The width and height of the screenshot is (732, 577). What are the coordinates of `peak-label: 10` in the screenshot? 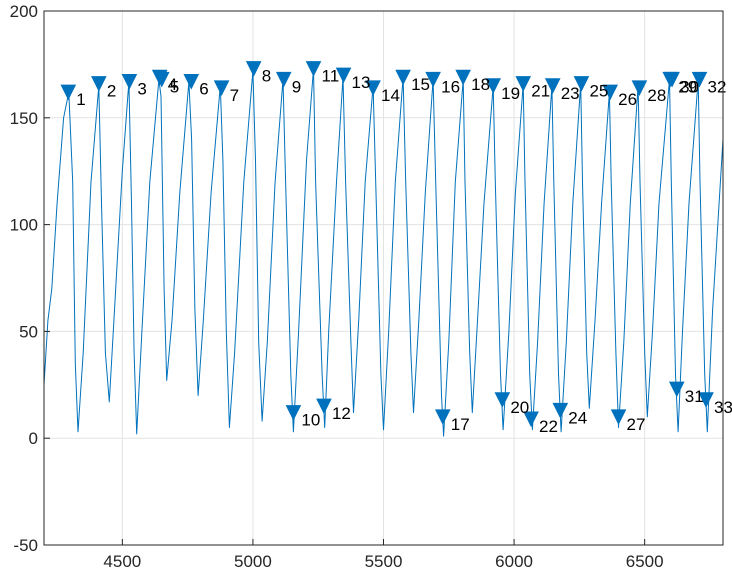 It's located at (310, 420).